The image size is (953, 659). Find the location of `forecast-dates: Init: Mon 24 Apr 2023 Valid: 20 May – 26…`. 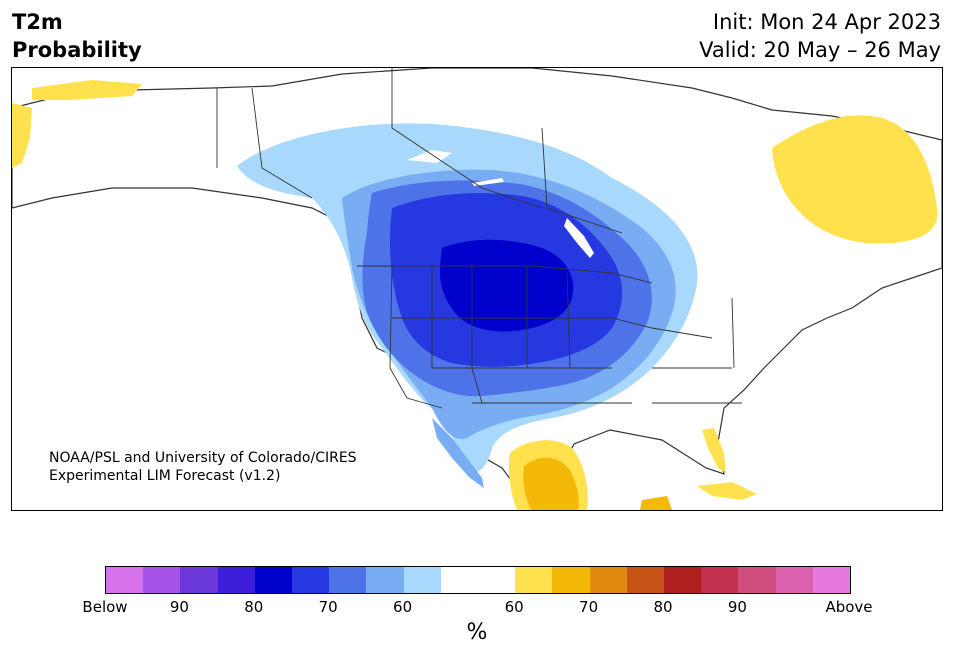

forecast-dates: Init: Mon 24 Apr 2023 Valid: 20 May – 26… is located at coordinates (820, 36).